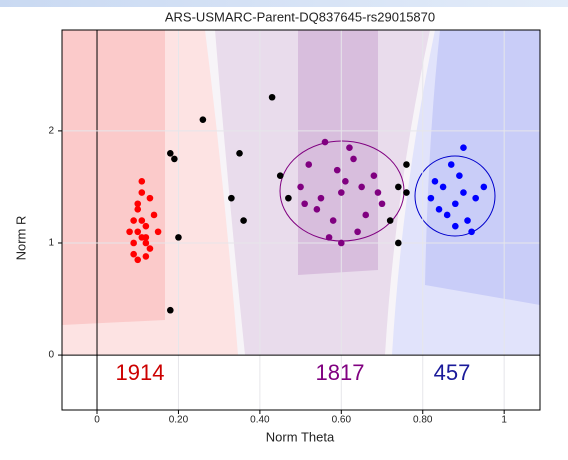 The image size is (568, 460). What do you see at coordinates (97, 420) in the screenshot?
I see `x-tick-label: 0` at bounding box center [97, 420].